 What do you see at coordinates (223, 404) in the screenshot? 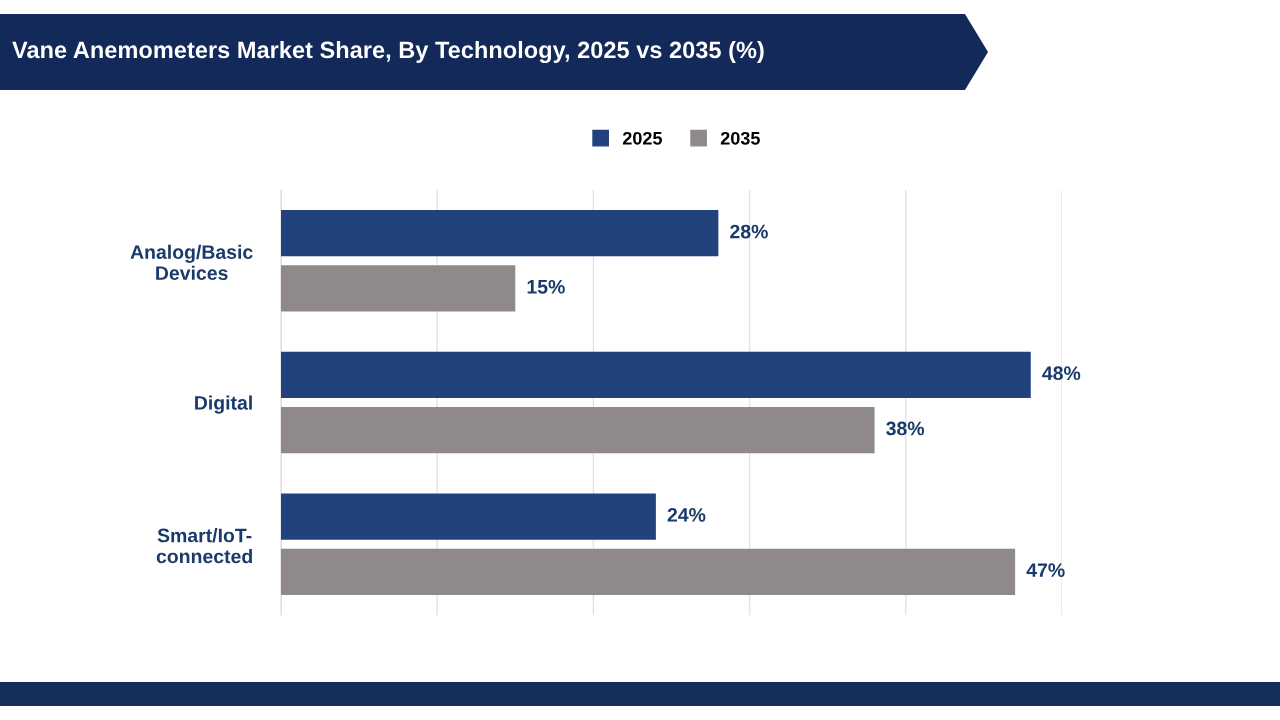
I see `y-tick-label: Digital` at bounding box center [223, 404].